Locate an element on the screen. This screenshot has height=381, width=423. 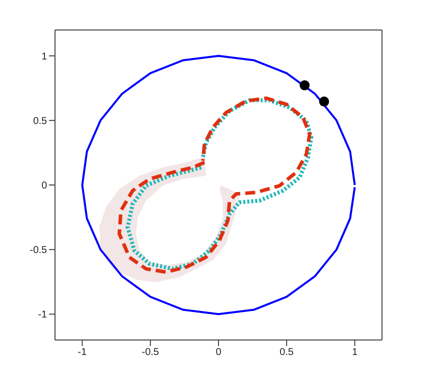
y-tick-label: 0.5 is located at coordinates (40, 121).